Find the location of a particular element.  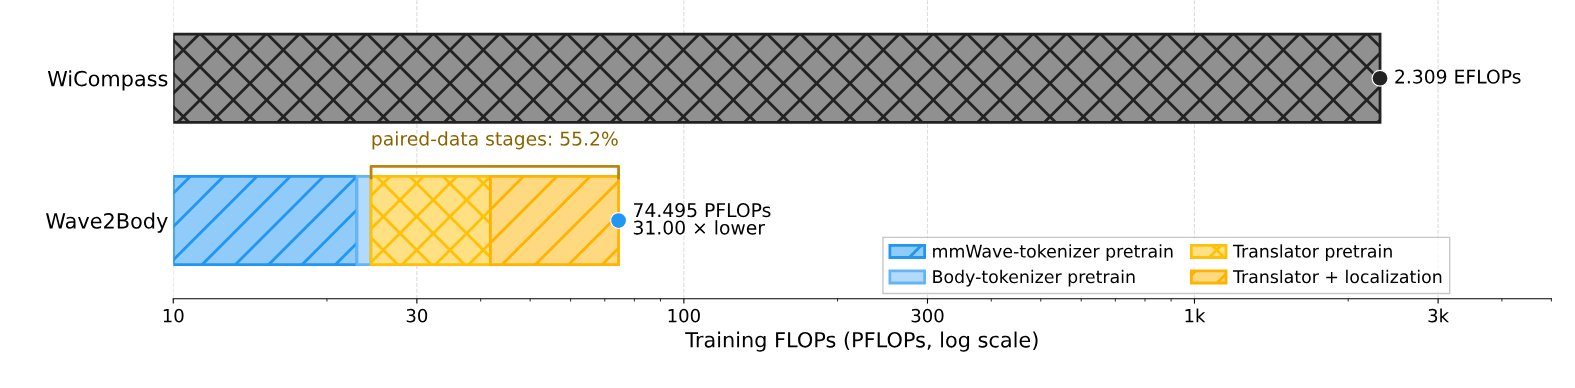

legend-label: Translator + localization is located at coordinates (1337, 276).